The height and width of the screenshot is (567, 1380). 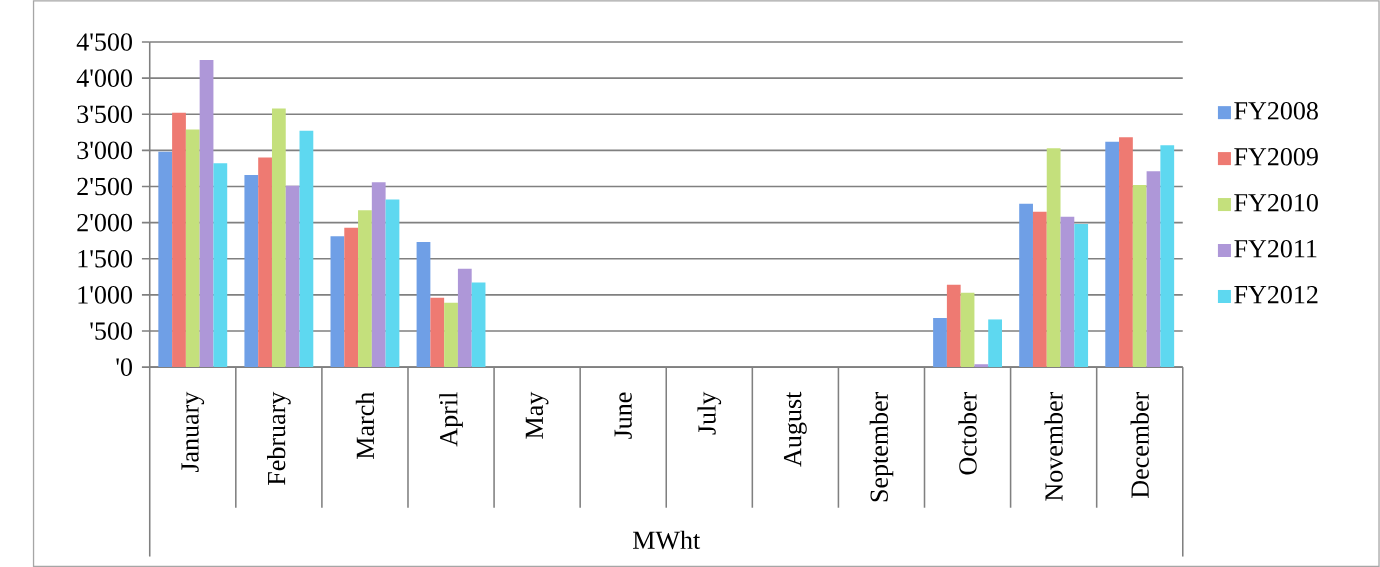 I want to click on legend-label: FY2010, so click(x=1276, y=202).